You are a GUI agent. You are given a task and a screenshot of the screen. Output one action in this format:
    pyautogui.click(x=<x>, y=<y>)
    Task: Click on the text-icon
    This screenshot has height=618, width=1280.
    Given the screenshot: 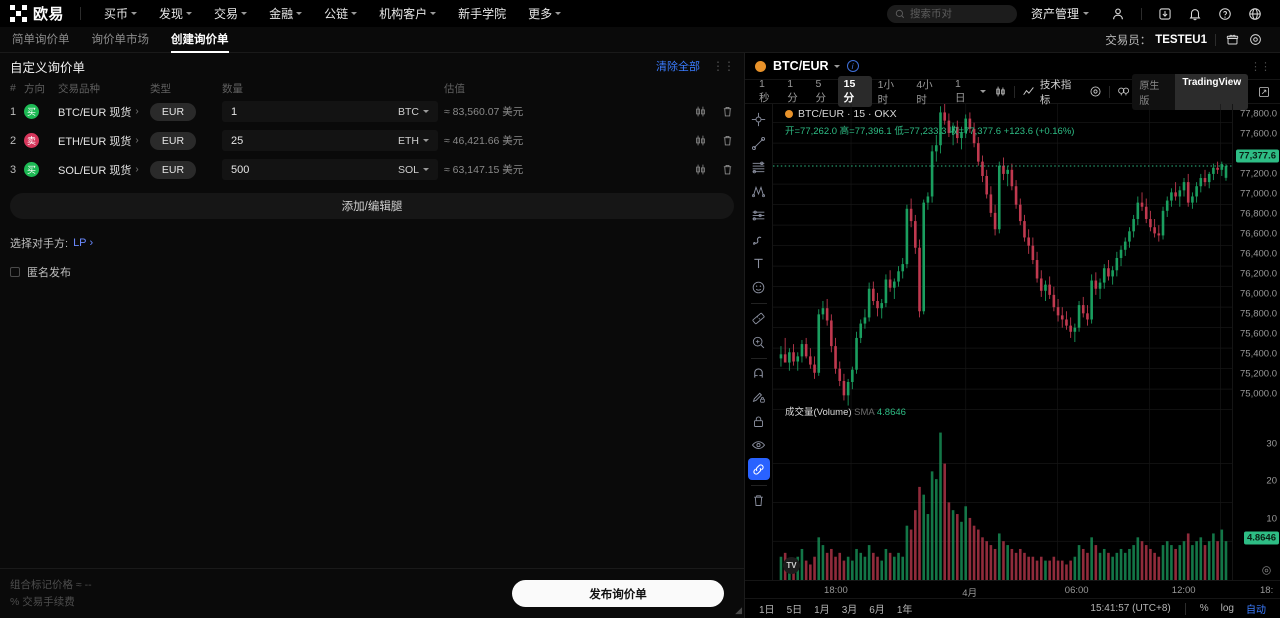 What is the action you would take?
    pyautogui.click(x=759, y=263)
    